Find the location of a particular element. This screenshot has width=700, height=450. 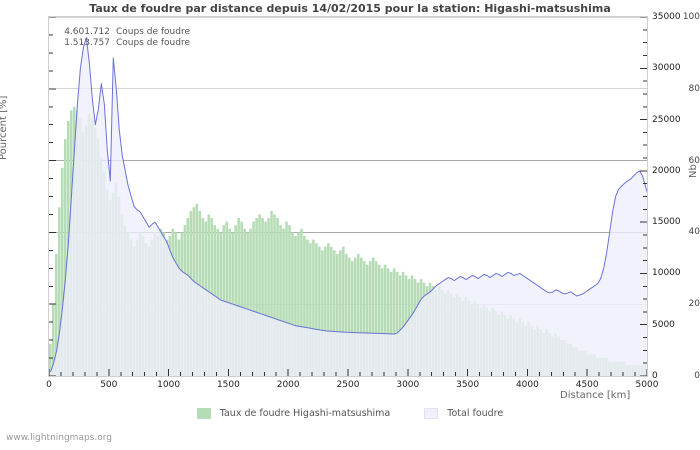

annotation-label-1: Coups de foudre is located at coordinates (153, 43).